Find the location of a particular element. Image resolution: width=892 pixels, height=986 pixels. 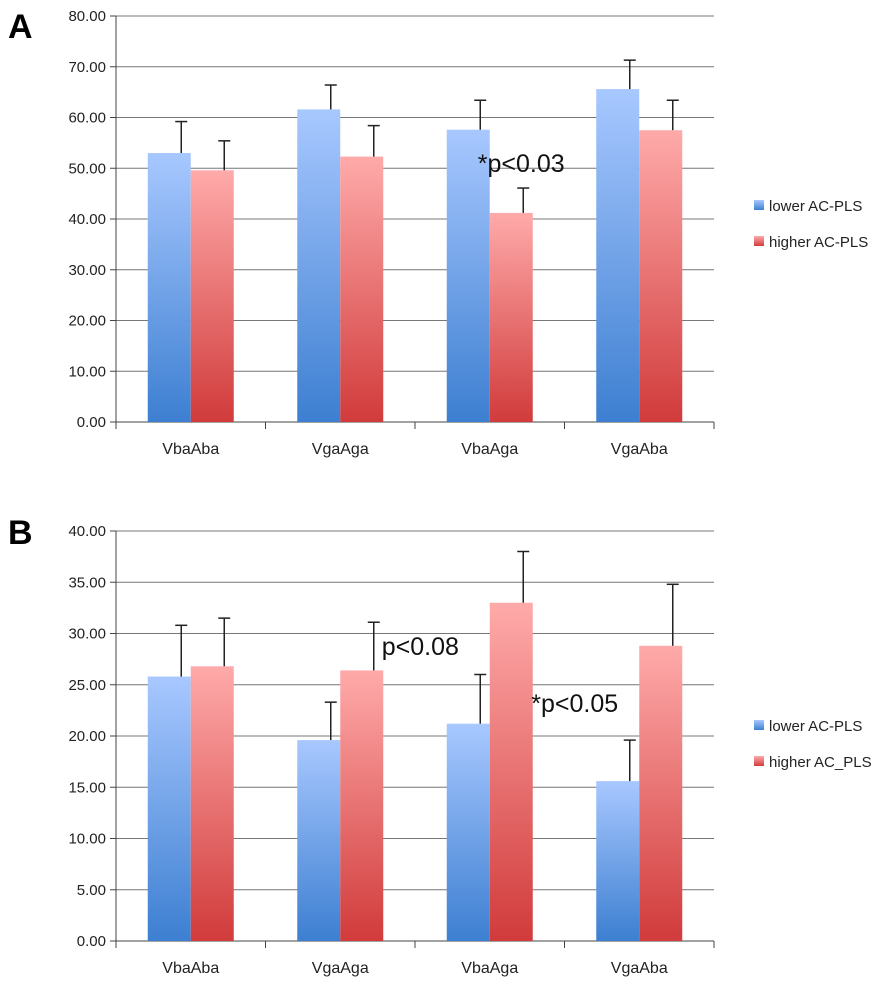

panel-label: A is located at coordinates (20, 27).